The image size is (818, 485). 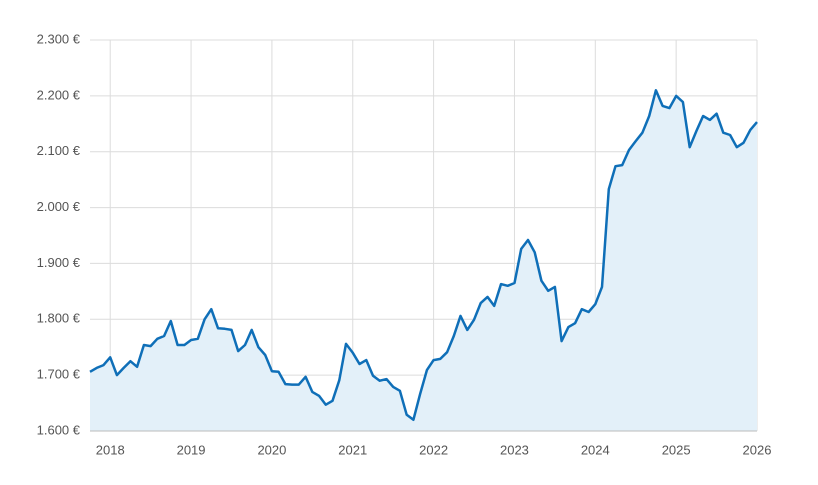 What do you see at coordinates (59, 374) in the screenshot?
I see `y-tick-label: 1.700 €` at bounding box center [59, 374].